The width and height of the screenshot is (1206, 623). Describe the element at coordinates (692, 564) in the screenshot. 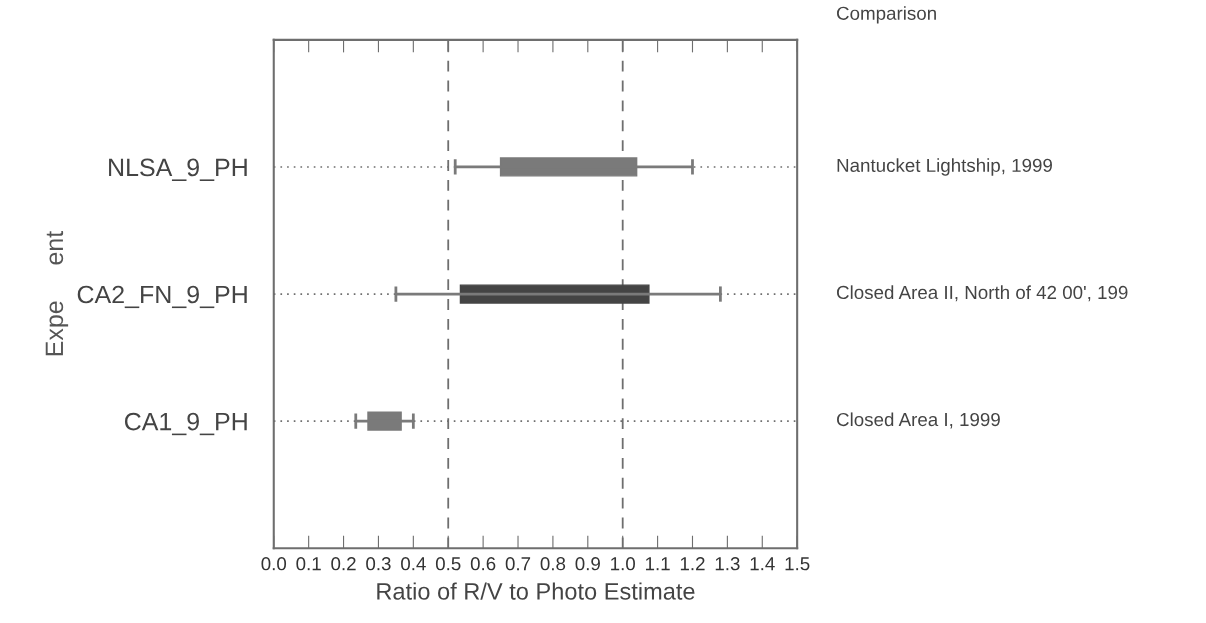

I see `x-tick-label: 1.2` at that location.